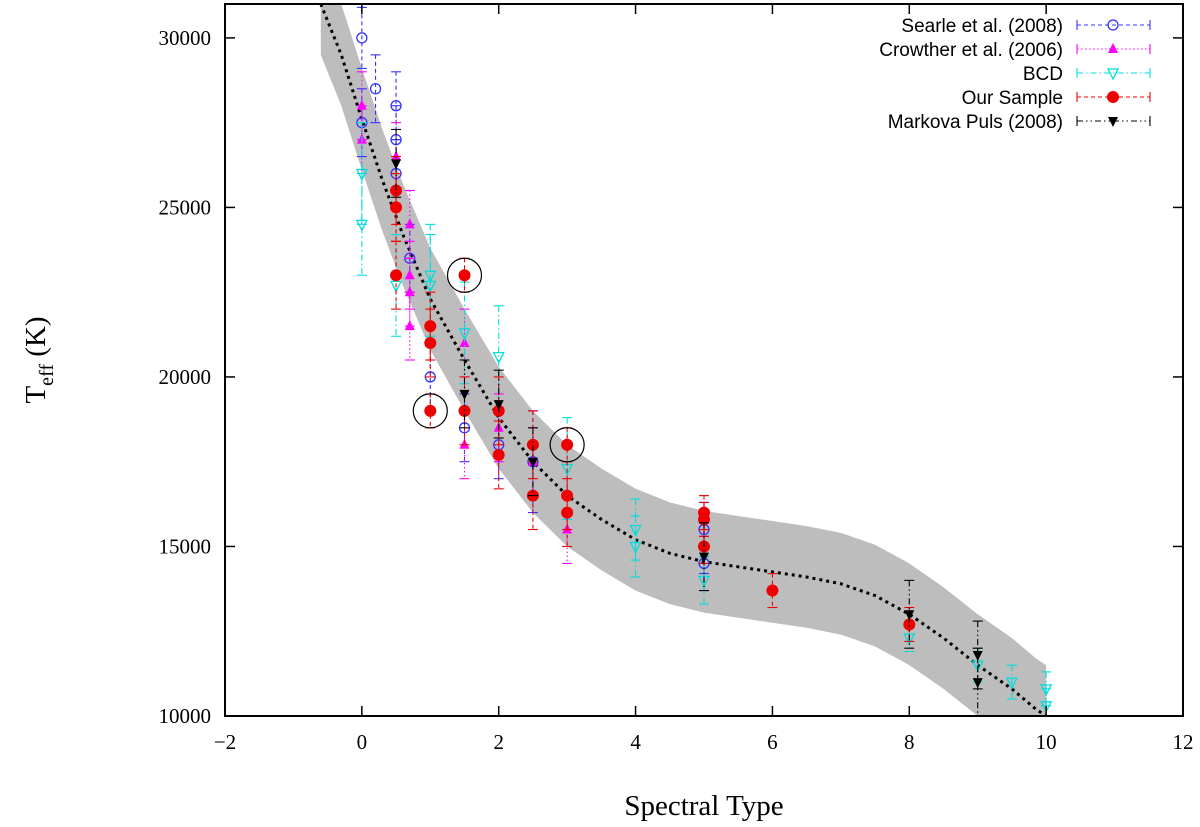 The width and height of the screenshot is (1200, 827). I want to click on y-axis-label-main: T, so click(36, 395).